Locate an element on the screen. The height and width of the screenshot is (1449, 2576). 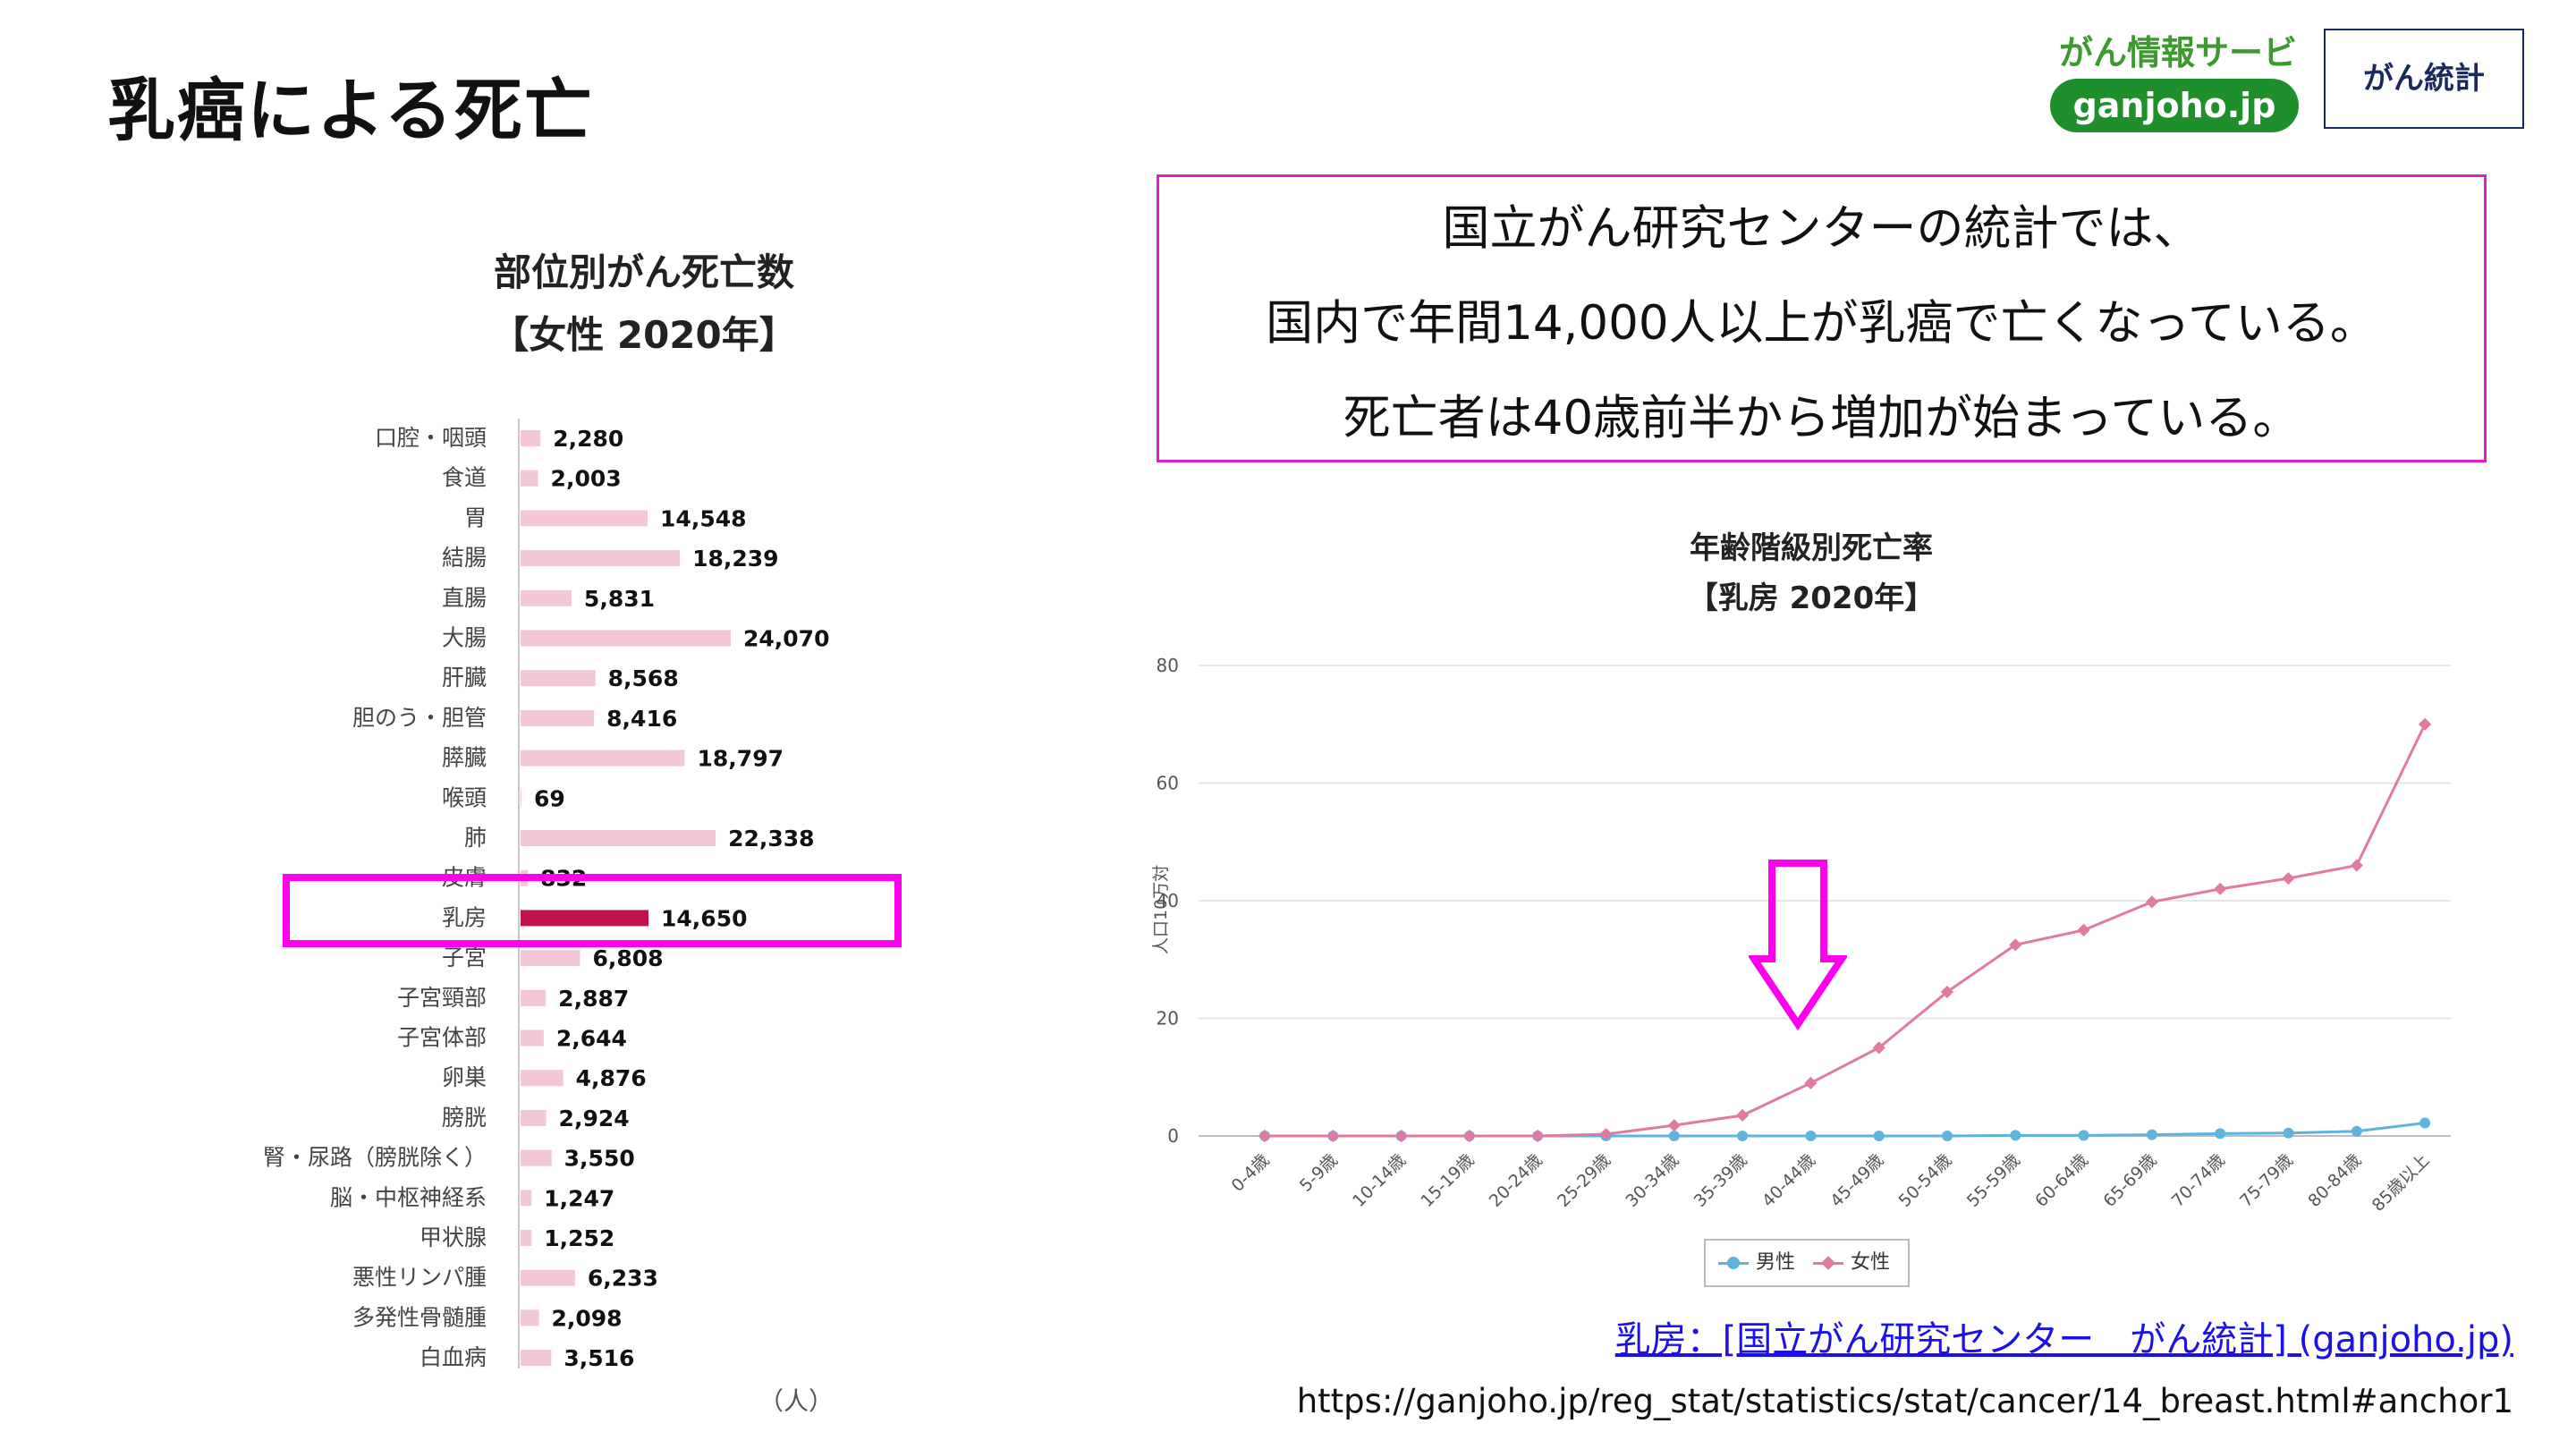
ganjoho-logo: がん情報サービス ganjoho.jp is located at coordinates (2178, 83).